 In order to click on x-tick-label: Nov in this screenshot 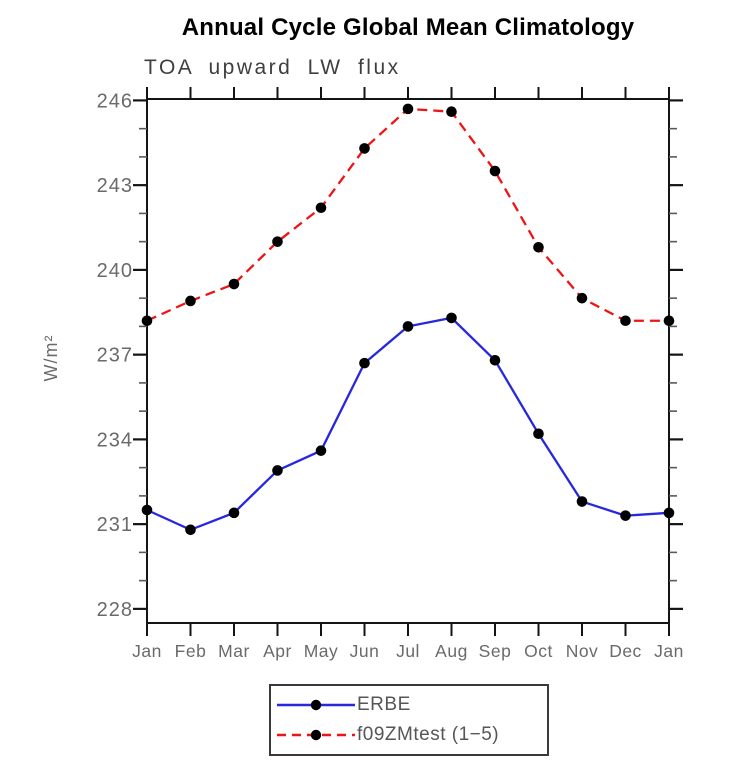, I will do `click(582, 651)`.